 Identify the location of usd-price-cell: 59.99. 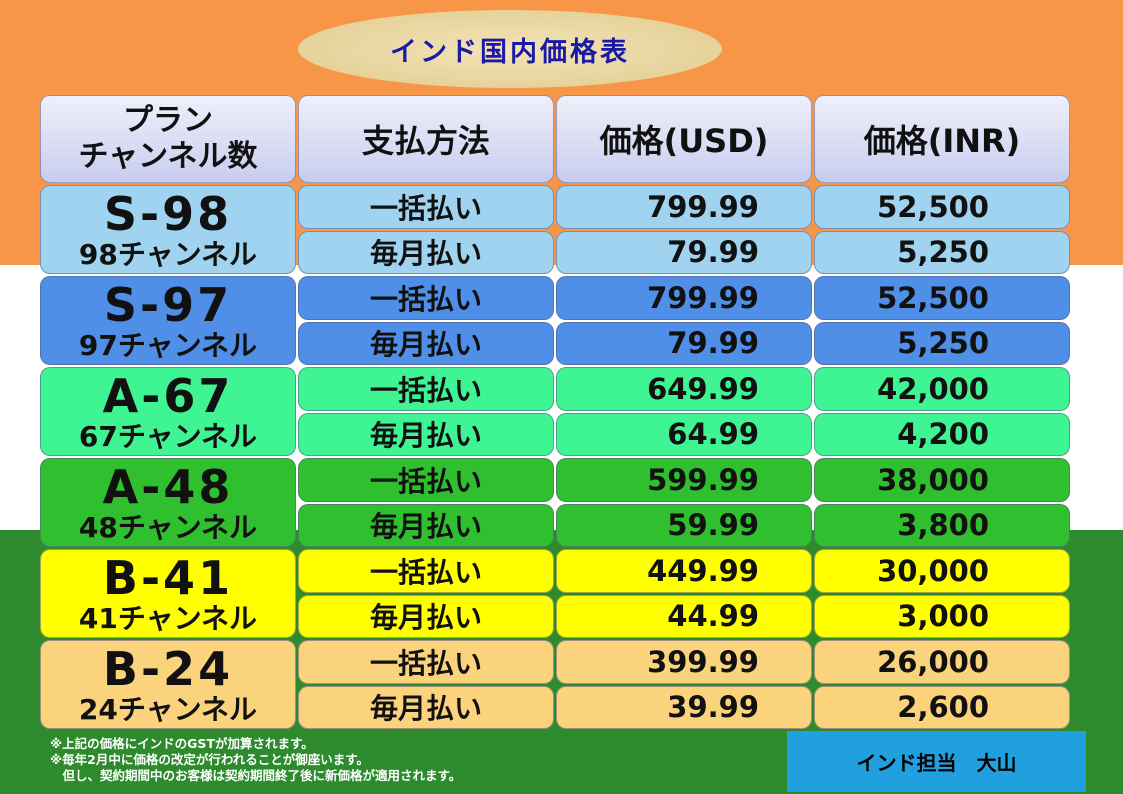
(684, 525).